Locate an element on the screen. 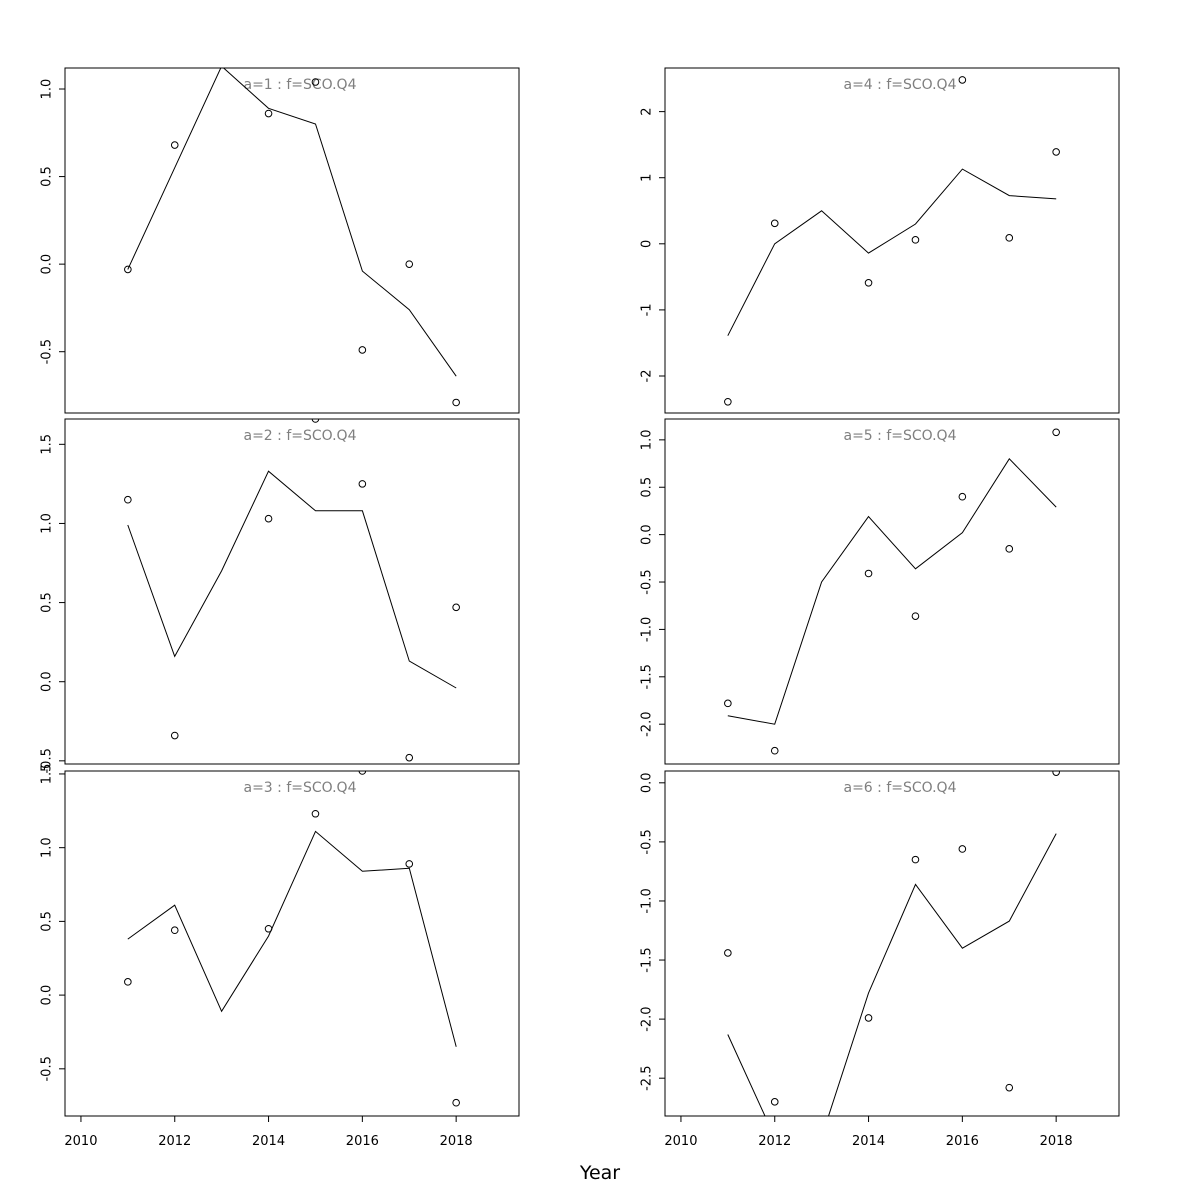 The width and height of the screenshot is (1200, 1200). panel-title: a=1 : f=SCO.Q4 is located at coordinates (300, 85).